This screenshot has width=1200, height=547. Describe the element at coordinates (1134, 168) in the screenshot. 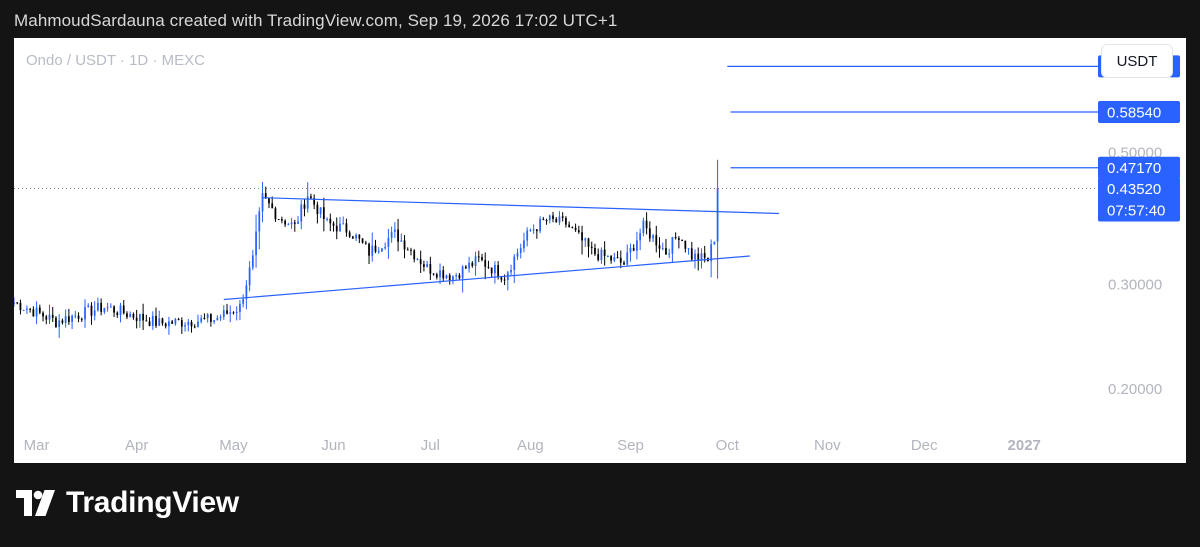

I see `price-level-label: 0.47170` at that location.